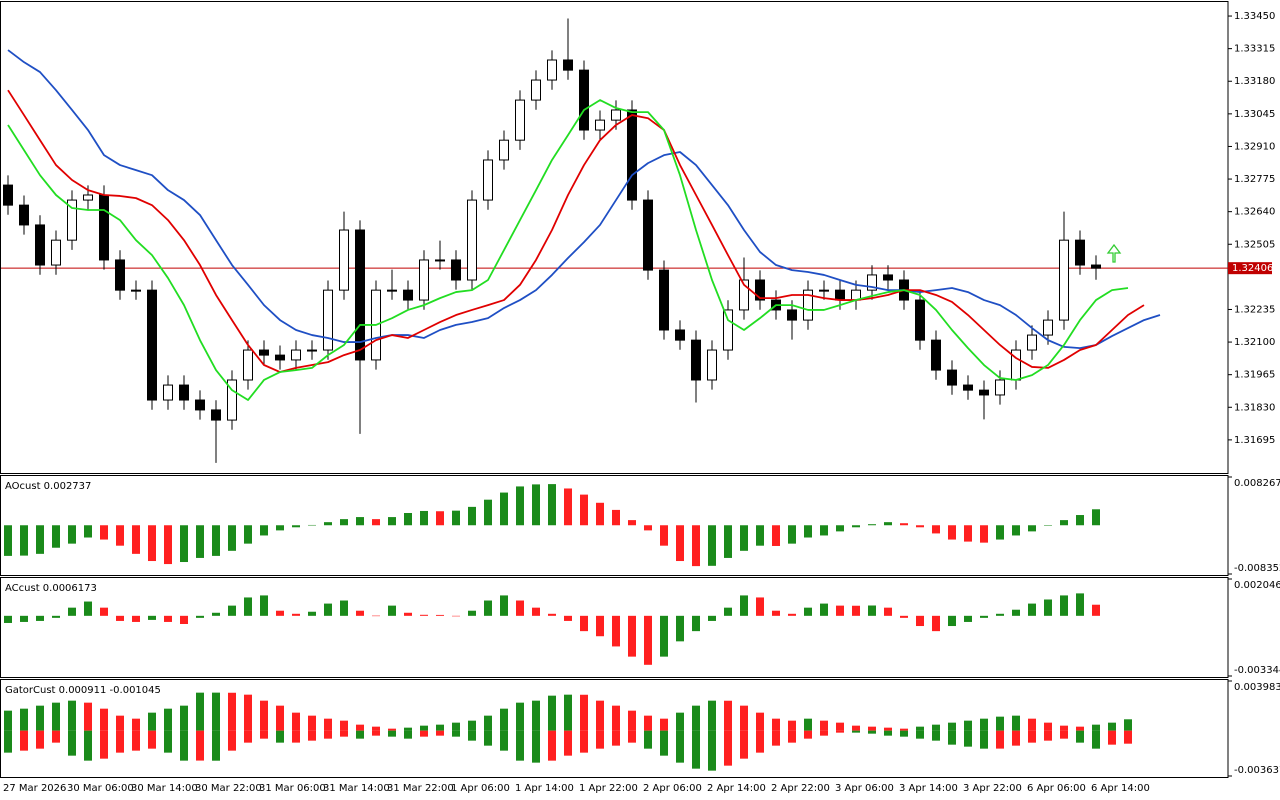 The width and height of the screenshot is (1280, 800). What do you see at coordinates (164, 788) in the screenshot?
I see `x-tick-label: 30 Mar 14:00` at bounding box center [164, 788].